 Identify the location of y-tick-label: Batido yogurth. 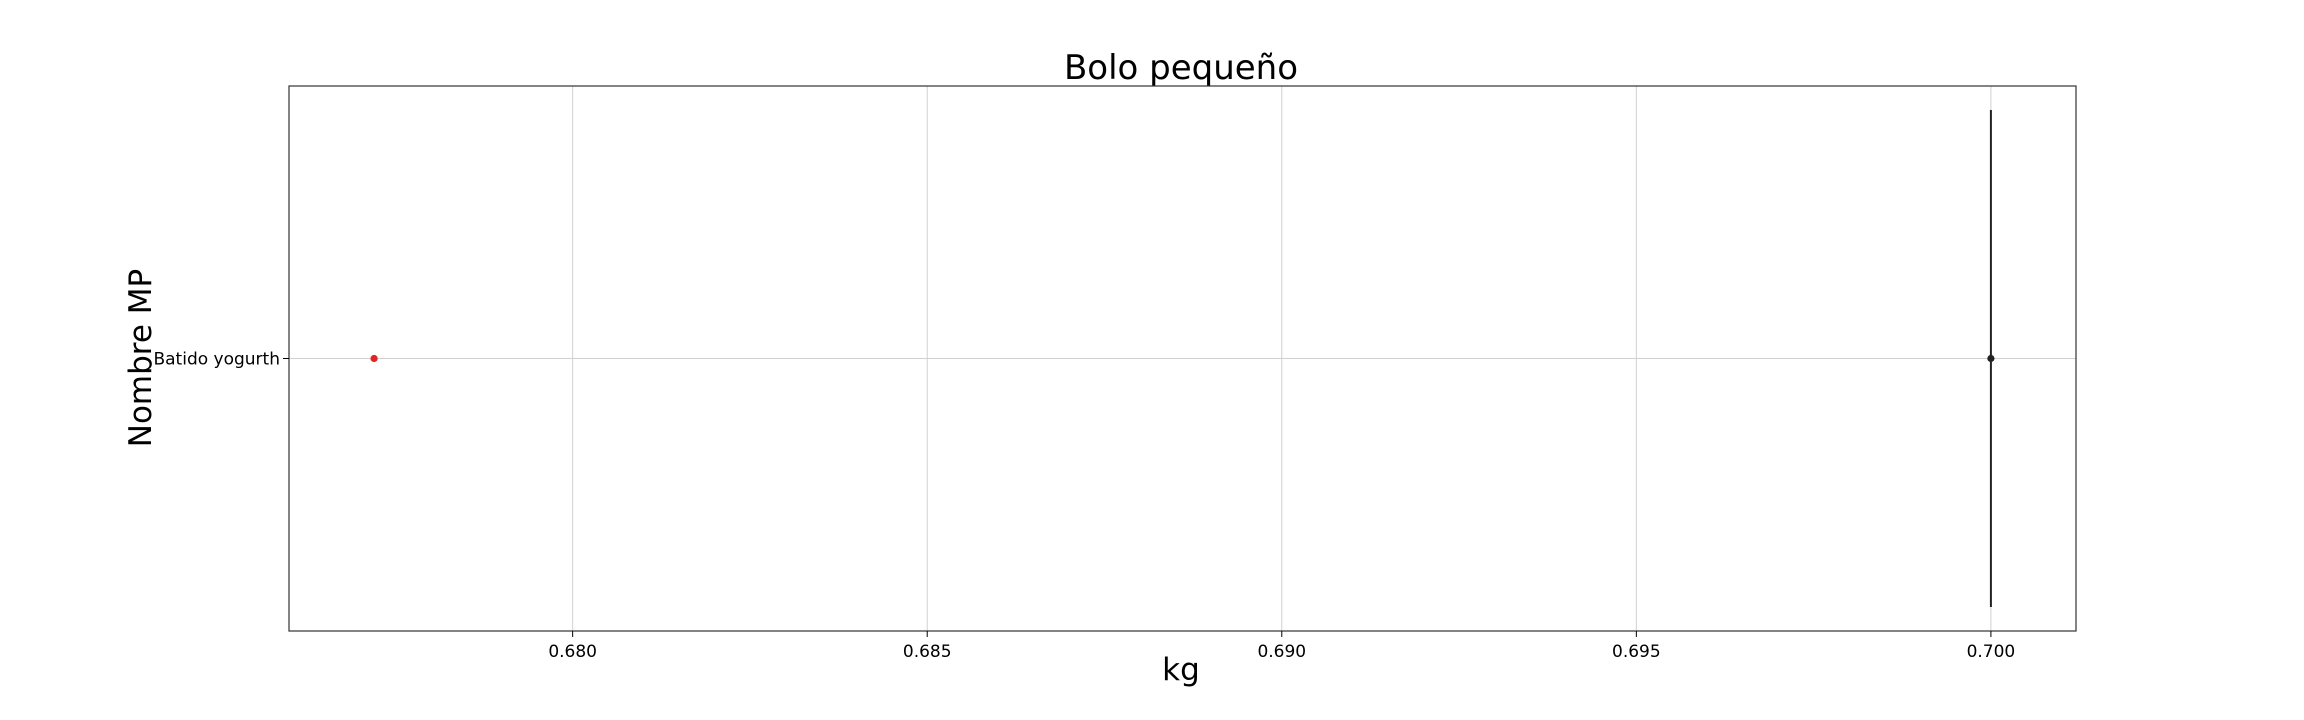
(216, 360).